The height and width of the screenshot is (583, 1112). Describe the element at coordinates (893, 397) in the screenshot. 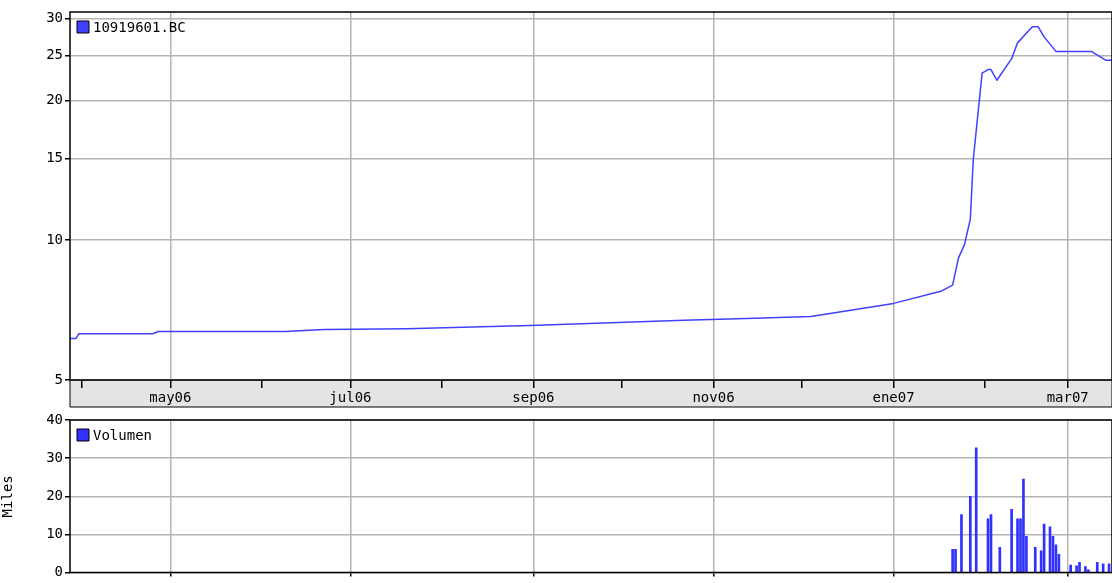

I see `x-tick-label: ene07` at that location.